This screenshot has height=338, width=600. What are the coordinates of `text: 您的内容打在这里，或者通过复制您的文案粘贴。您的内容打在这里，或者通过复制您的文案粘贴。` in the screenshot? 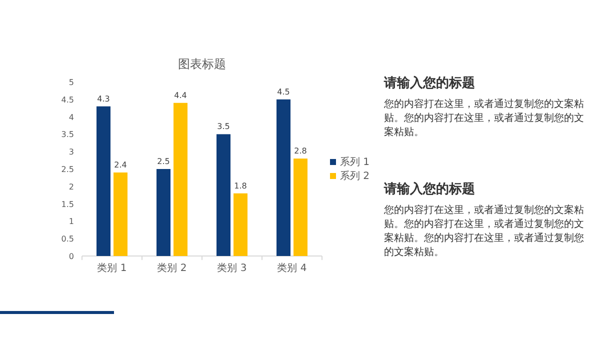 It's located at (484, 119).